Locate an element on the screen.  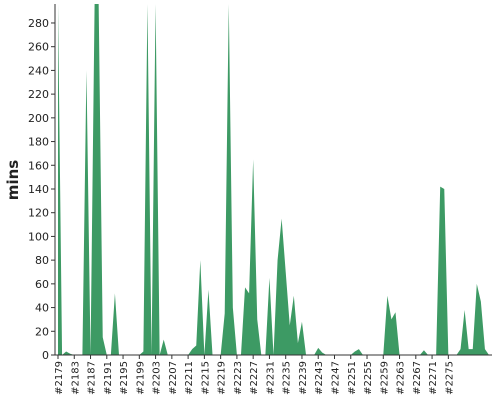
x-tick-label: #2187 is located at coordinates (92, 378).